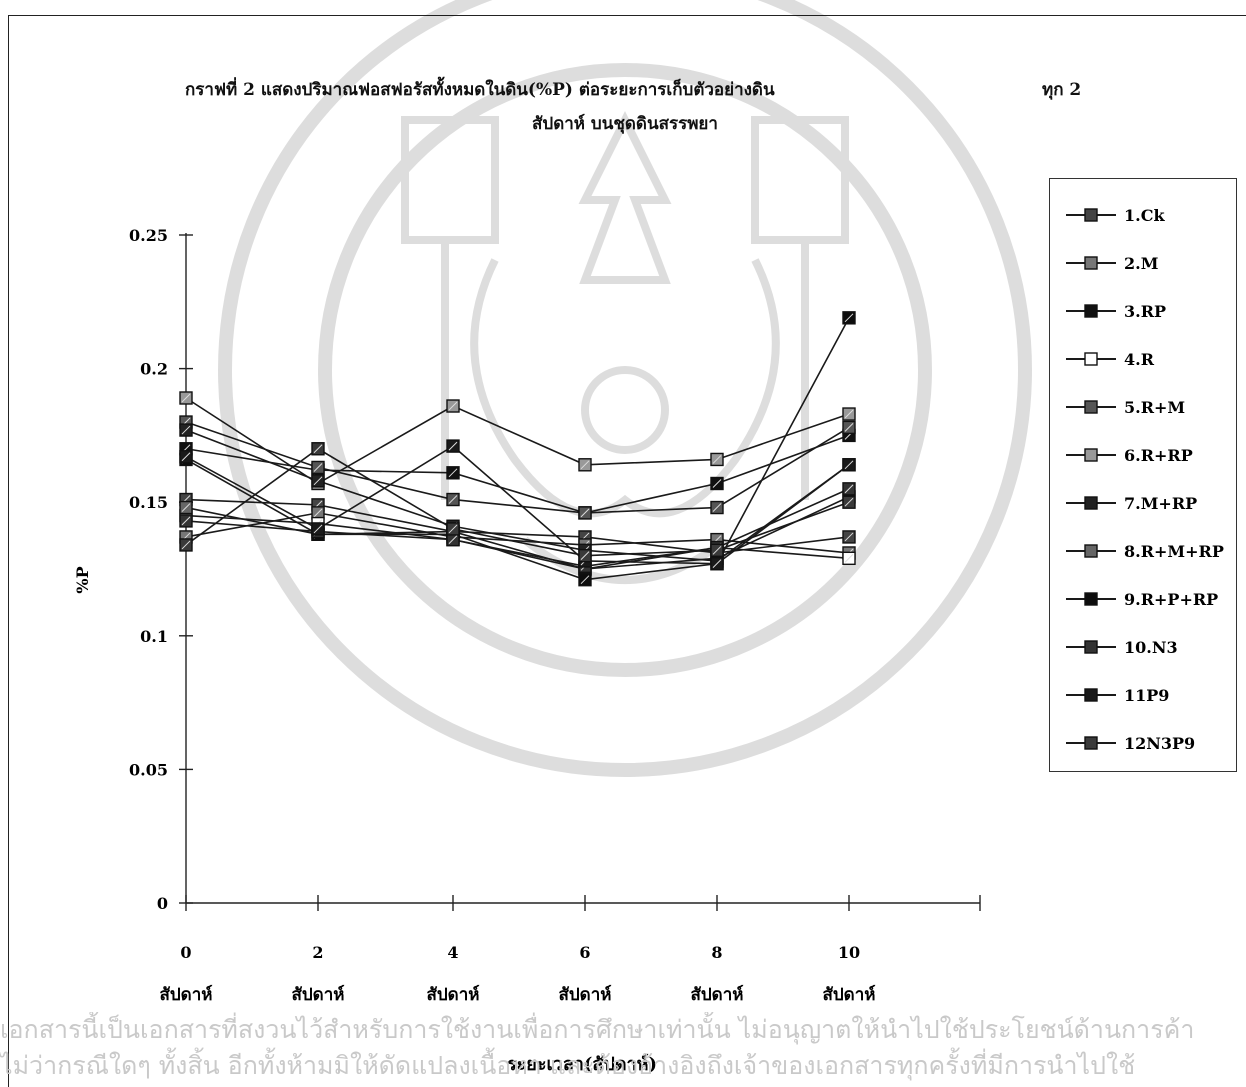  I want to click on legend-item: 11P9, so click(1117, 695).